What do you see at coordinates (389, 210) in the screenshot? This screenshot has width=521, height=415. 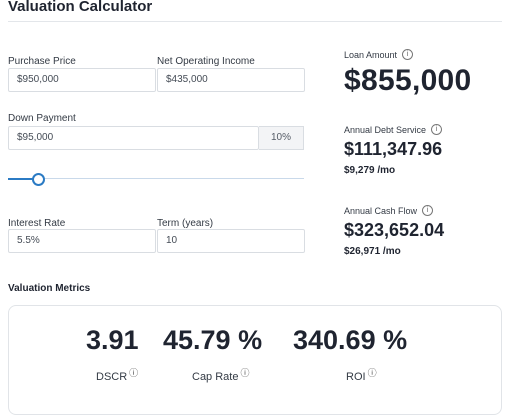 I see `annual-cash-flow-label: Annual Cash Flow i` at bounding box center [389, 210].